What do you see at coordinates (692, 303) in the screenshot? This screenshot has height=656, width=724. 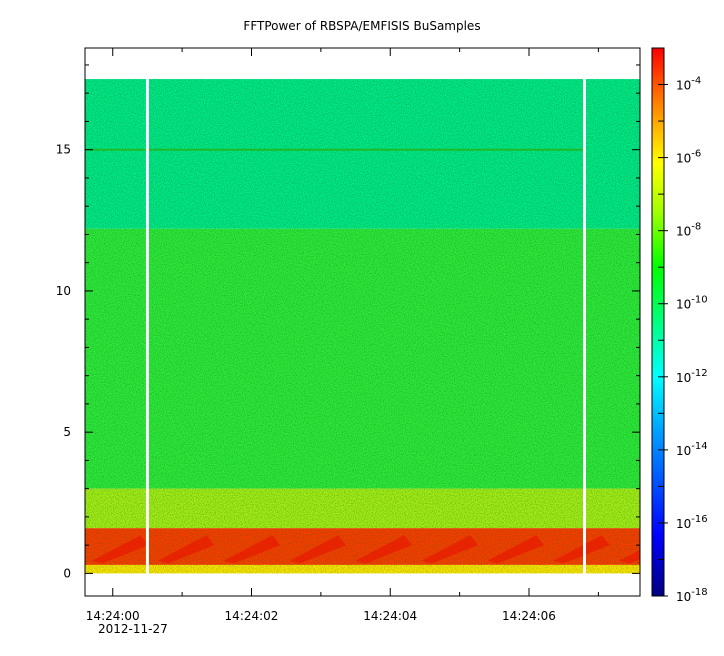 I see `colorbar-tick-label: 10⁻¹⁰` at bounding box center [692, 303].